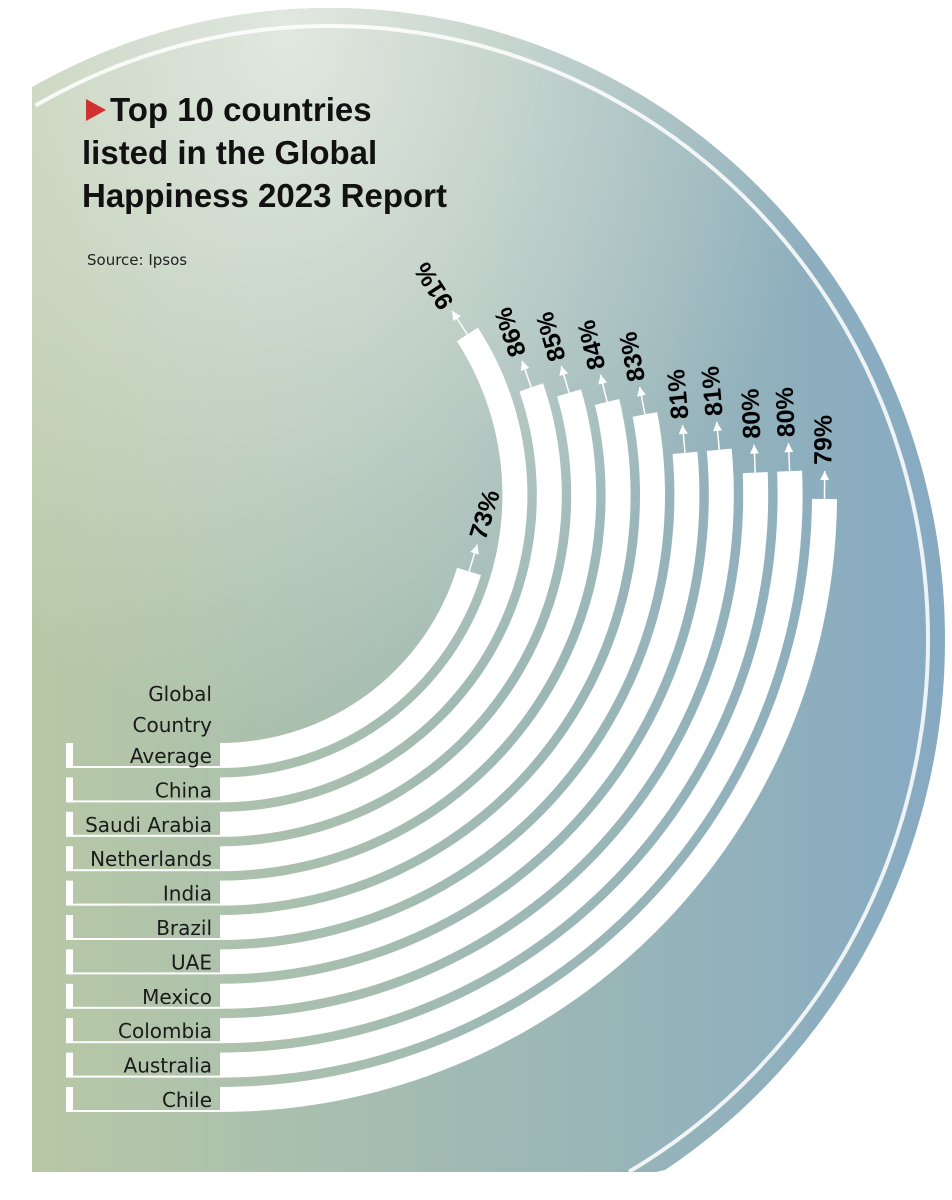  What do you see at coordinates (187, 894) in the screenshot?
I see `category-label: India` at bounding box center [187, 894].